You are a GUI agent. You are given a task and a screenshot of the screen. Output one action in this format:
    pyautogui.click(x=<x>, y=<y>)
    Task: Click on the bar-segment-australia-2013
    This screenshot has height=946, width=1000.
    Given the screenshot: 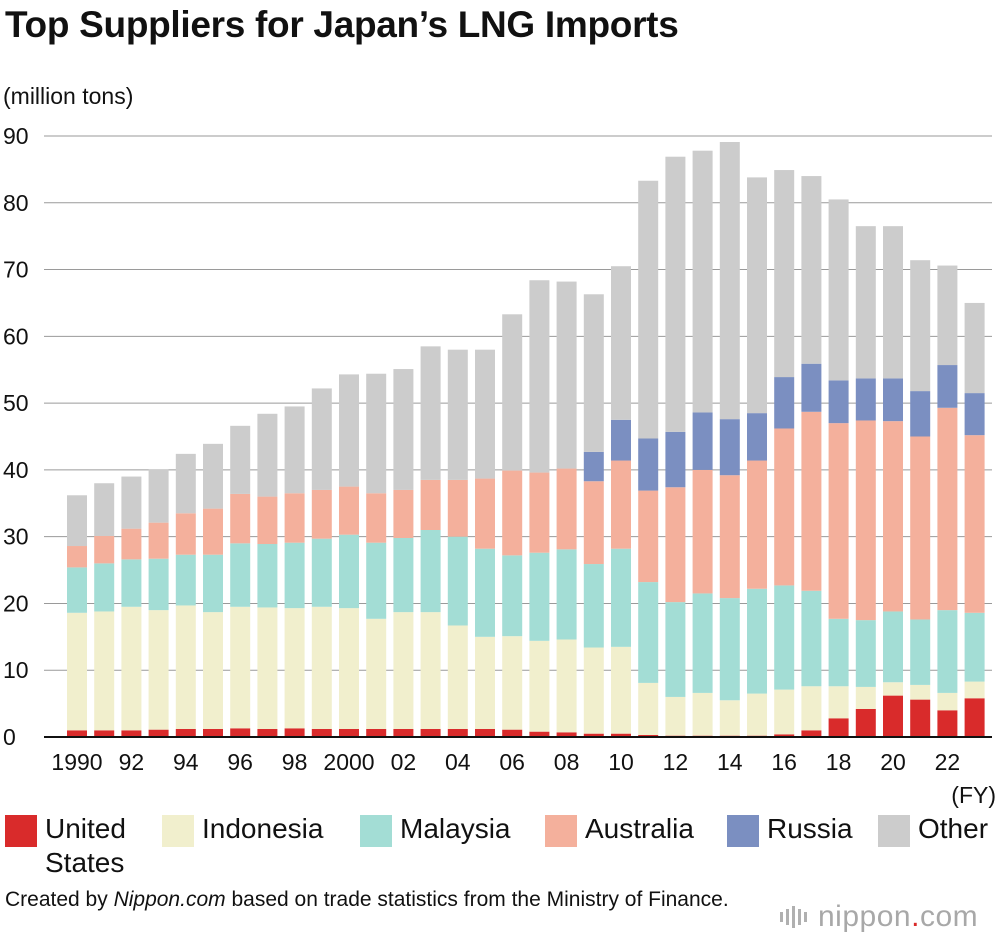 What is the action you would take?
    pyautogui.click(x=702, y=531)
    